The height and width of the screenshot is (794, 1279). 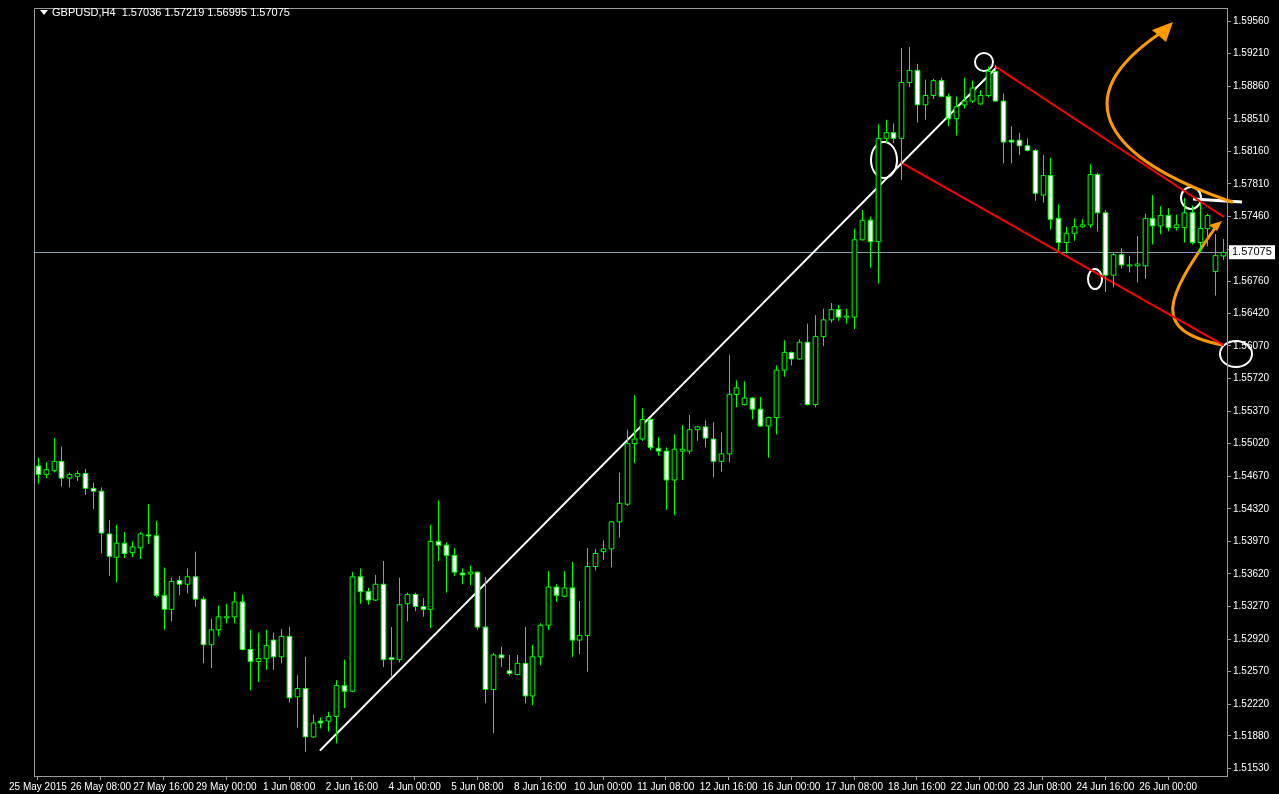 I want to click on y-tick-label: 1.55370, so click(x=1251, y=410).